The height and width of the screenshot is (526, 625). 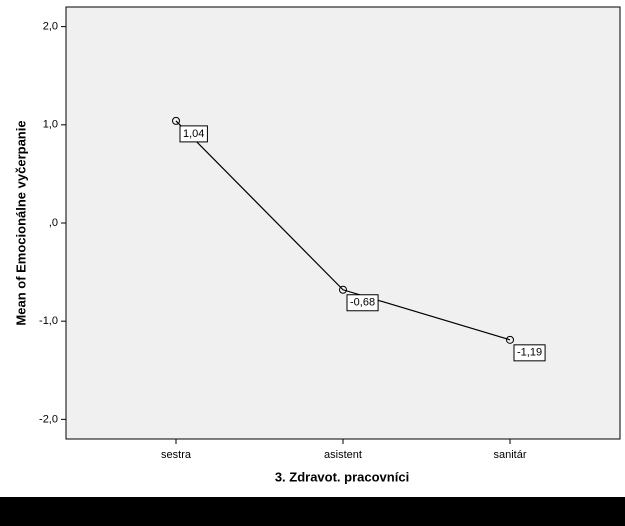 I want to click on x-tick-label: sanitár, so click(x=509, y=455).